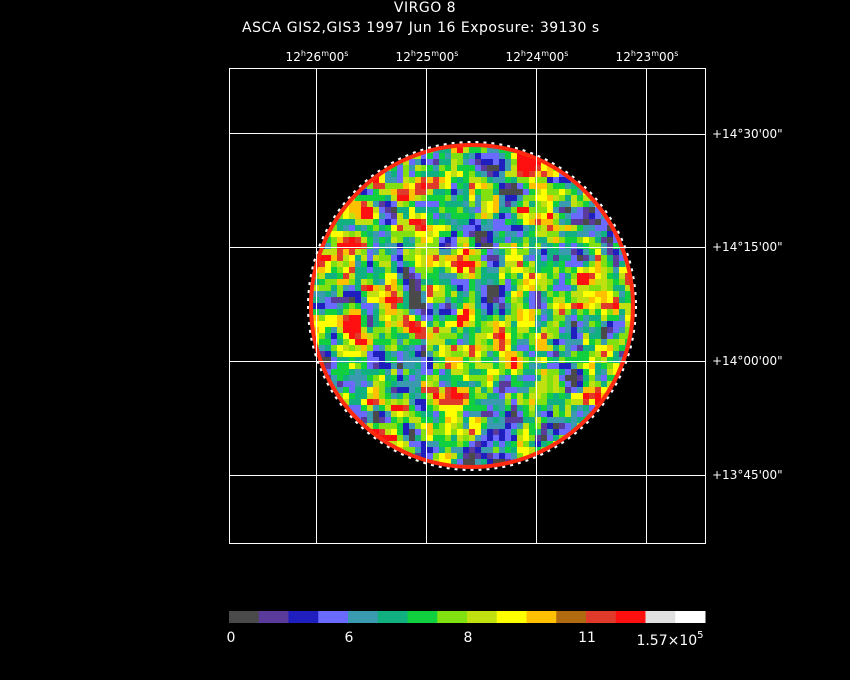  What do you see at coordinates (317, 56) in the screenshot?
I see `ra-tick-label: 12h26m00s` at bounding box center [317, 56].